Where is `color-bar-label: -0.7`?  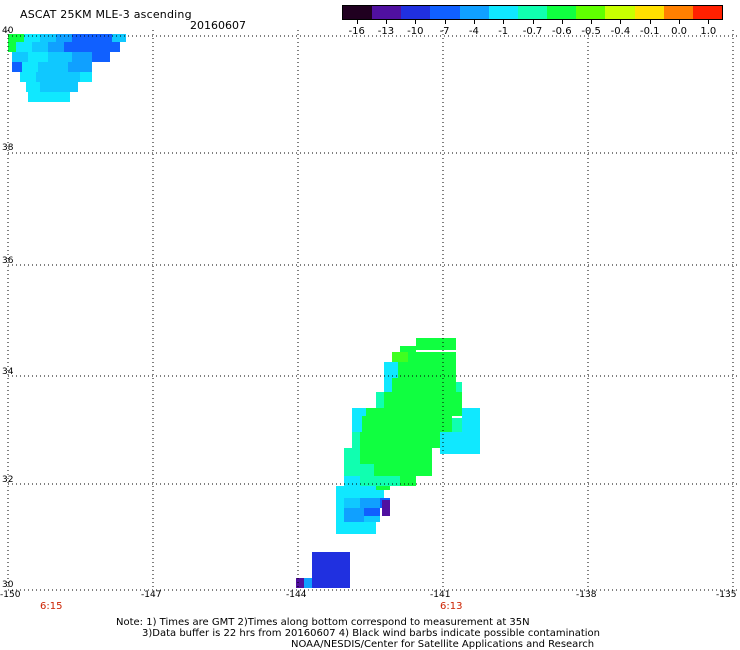
color-bar-label: -0.7 is located at coordinates (532, 31).